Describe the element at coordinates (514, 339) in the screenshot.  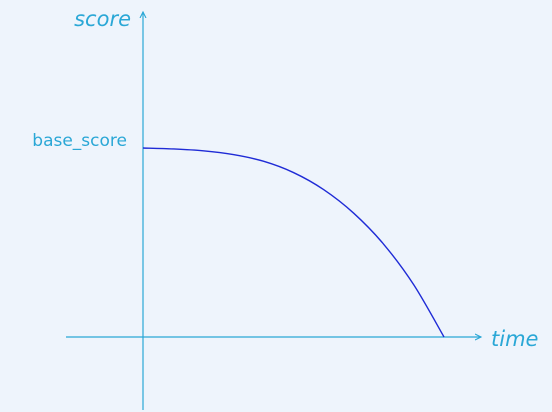
I see `x-axis-title: time` at that location.